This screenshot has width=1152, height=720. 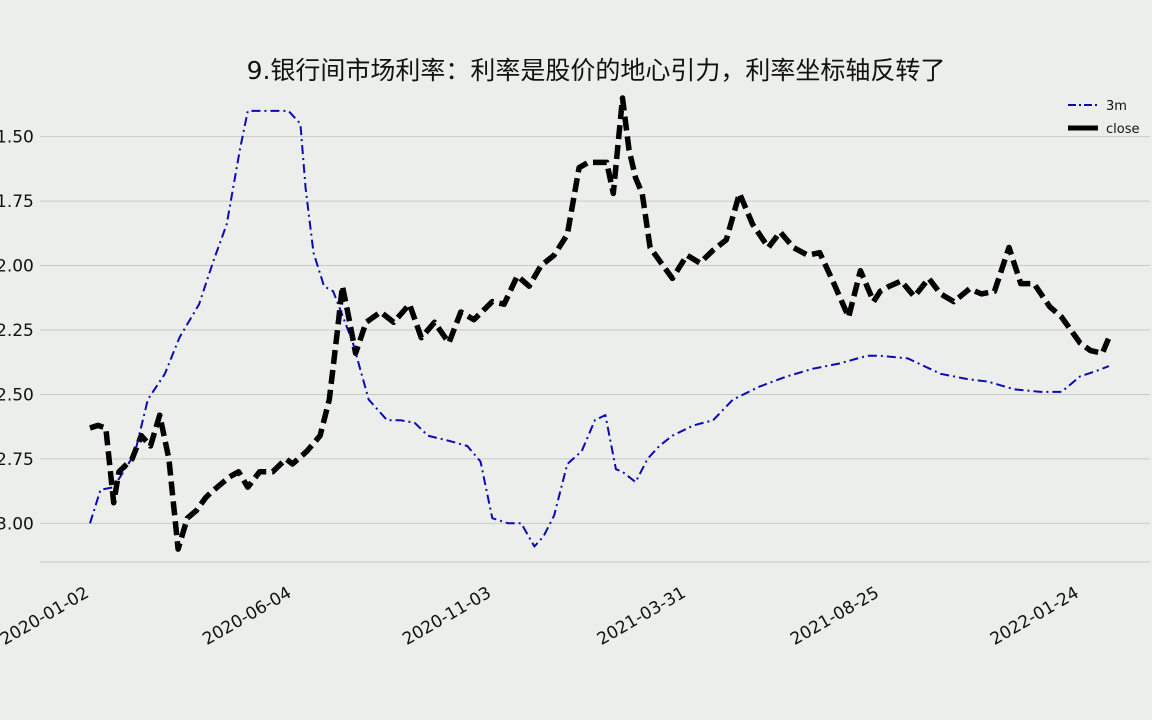 What do you see at coordinates (1103, 118) in the screenshot?
I see `legend: 3m close` at bounding box center [1103, 118].